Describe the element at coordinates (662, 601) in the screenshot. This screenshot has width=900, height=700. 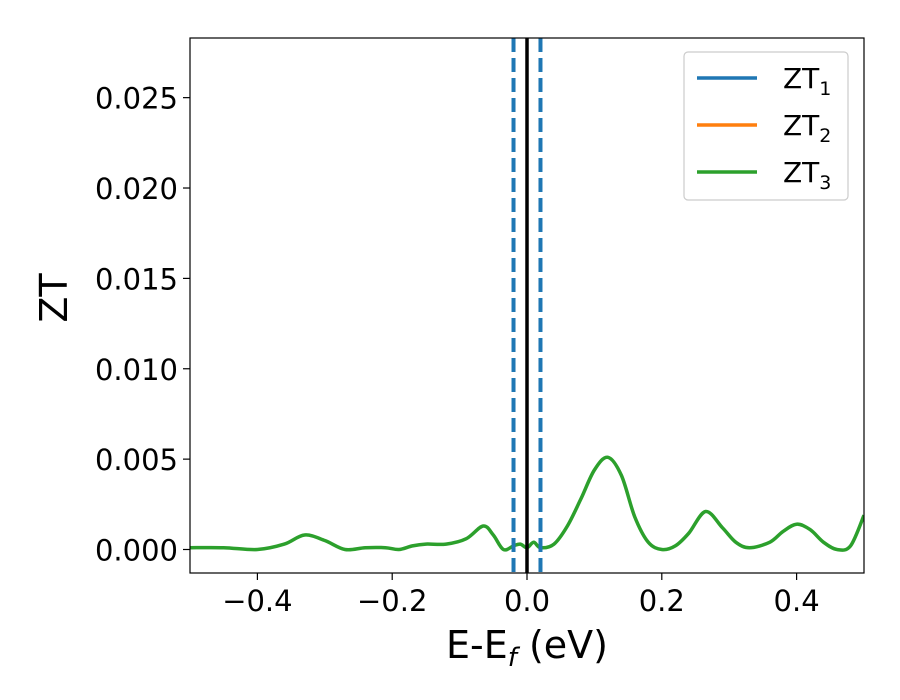
I see `x-tick-label: 0.2` at that location.